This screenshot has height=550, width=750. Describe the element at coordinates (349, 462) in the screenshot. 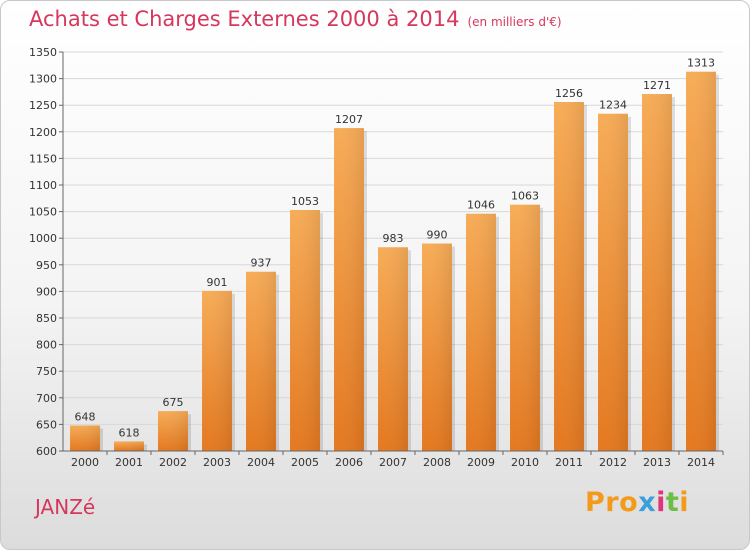

I see `x-tick-label: 2006` at that location.